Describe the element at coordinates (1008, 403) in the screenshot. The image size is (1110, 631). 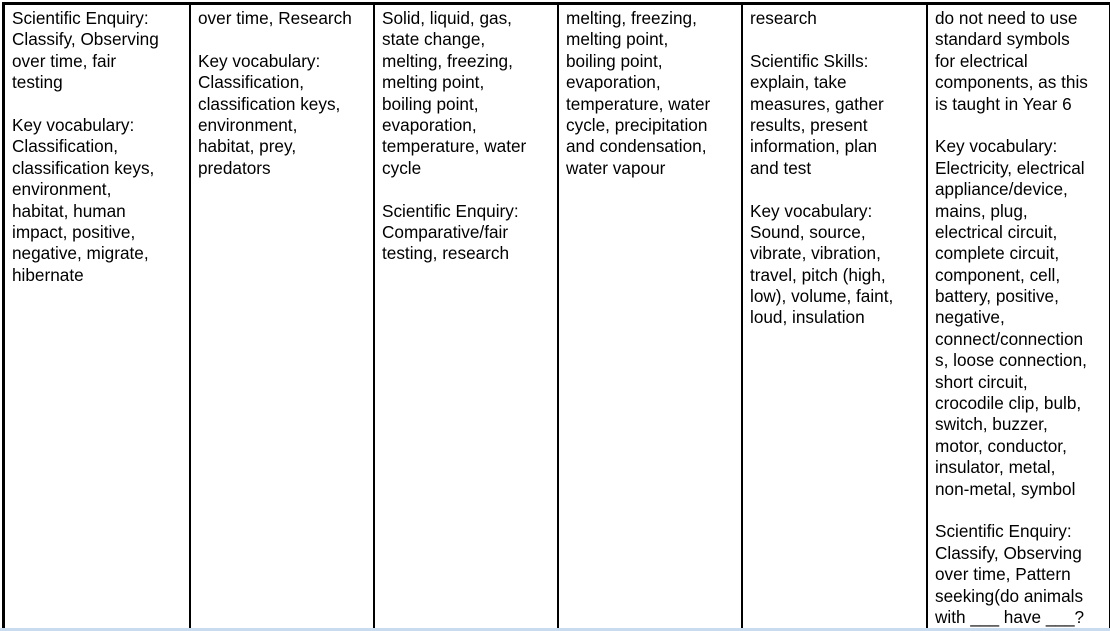
I see `cell-text-line: crocodile clip, bulb,` at that location.